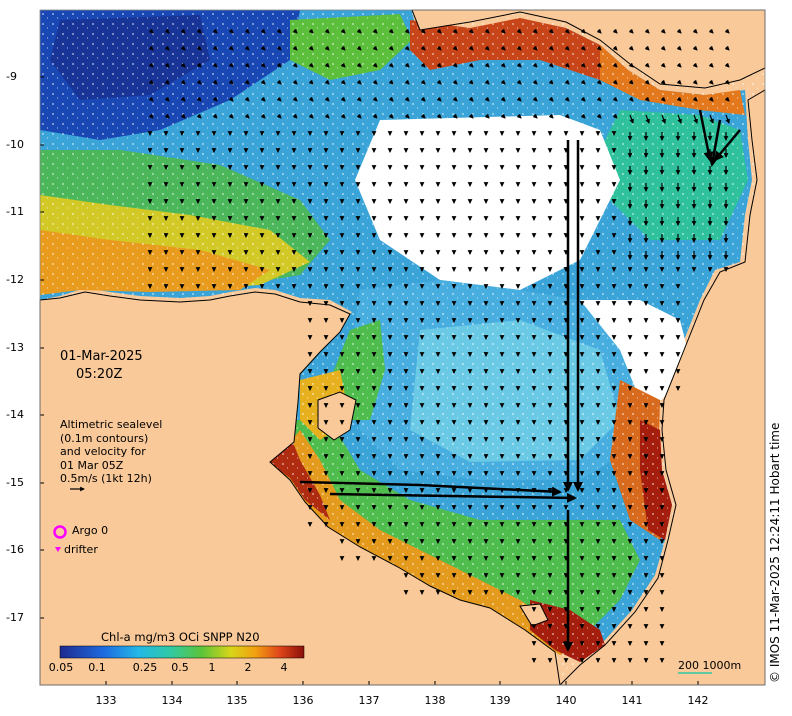 The image size is (792, 716). I want to click on colorbar-tick: 0.25, so click(145, 667).